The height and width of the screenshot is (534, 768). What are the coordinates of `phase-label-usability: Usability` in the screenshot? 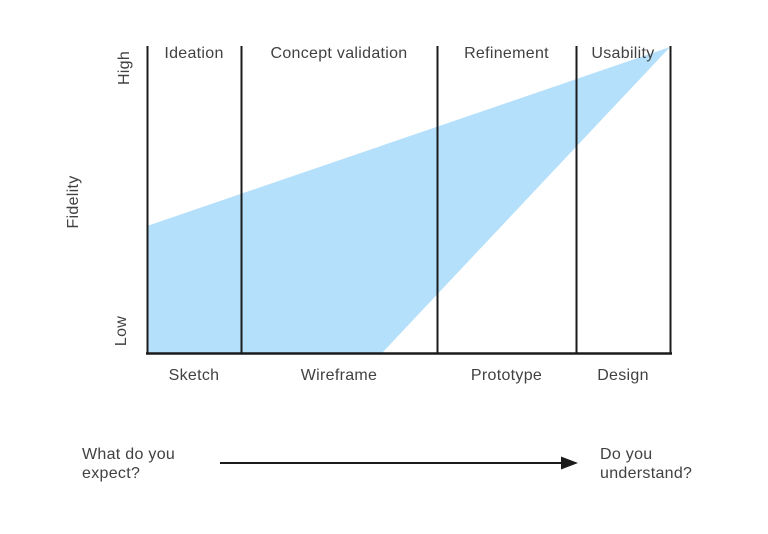 It's located at (623, 53).